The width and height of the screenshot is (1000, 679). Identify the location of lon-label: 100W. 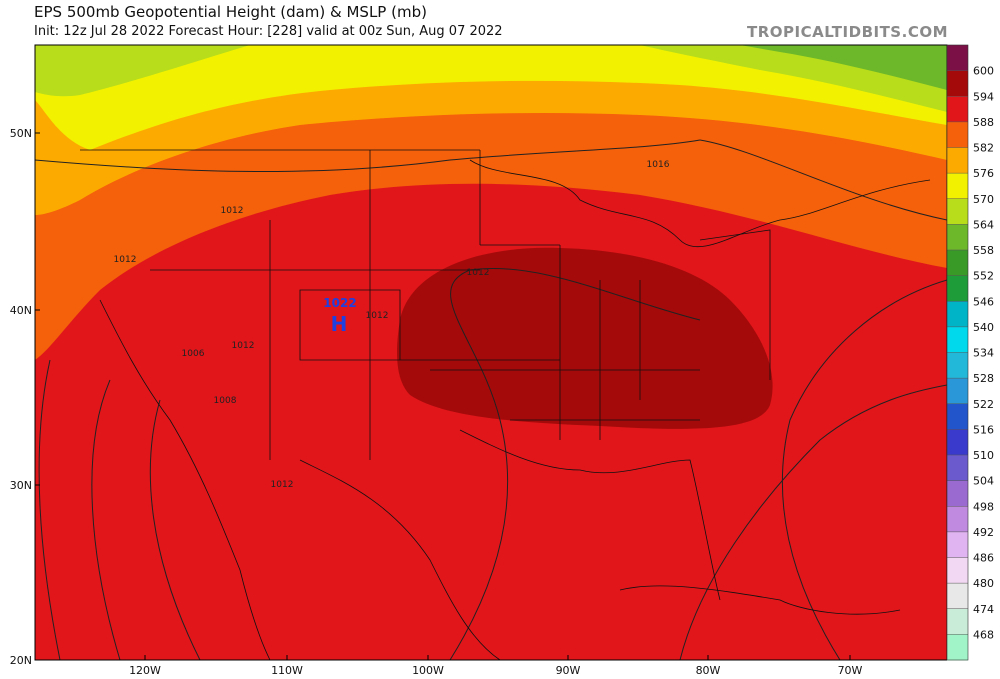
(428, 670).